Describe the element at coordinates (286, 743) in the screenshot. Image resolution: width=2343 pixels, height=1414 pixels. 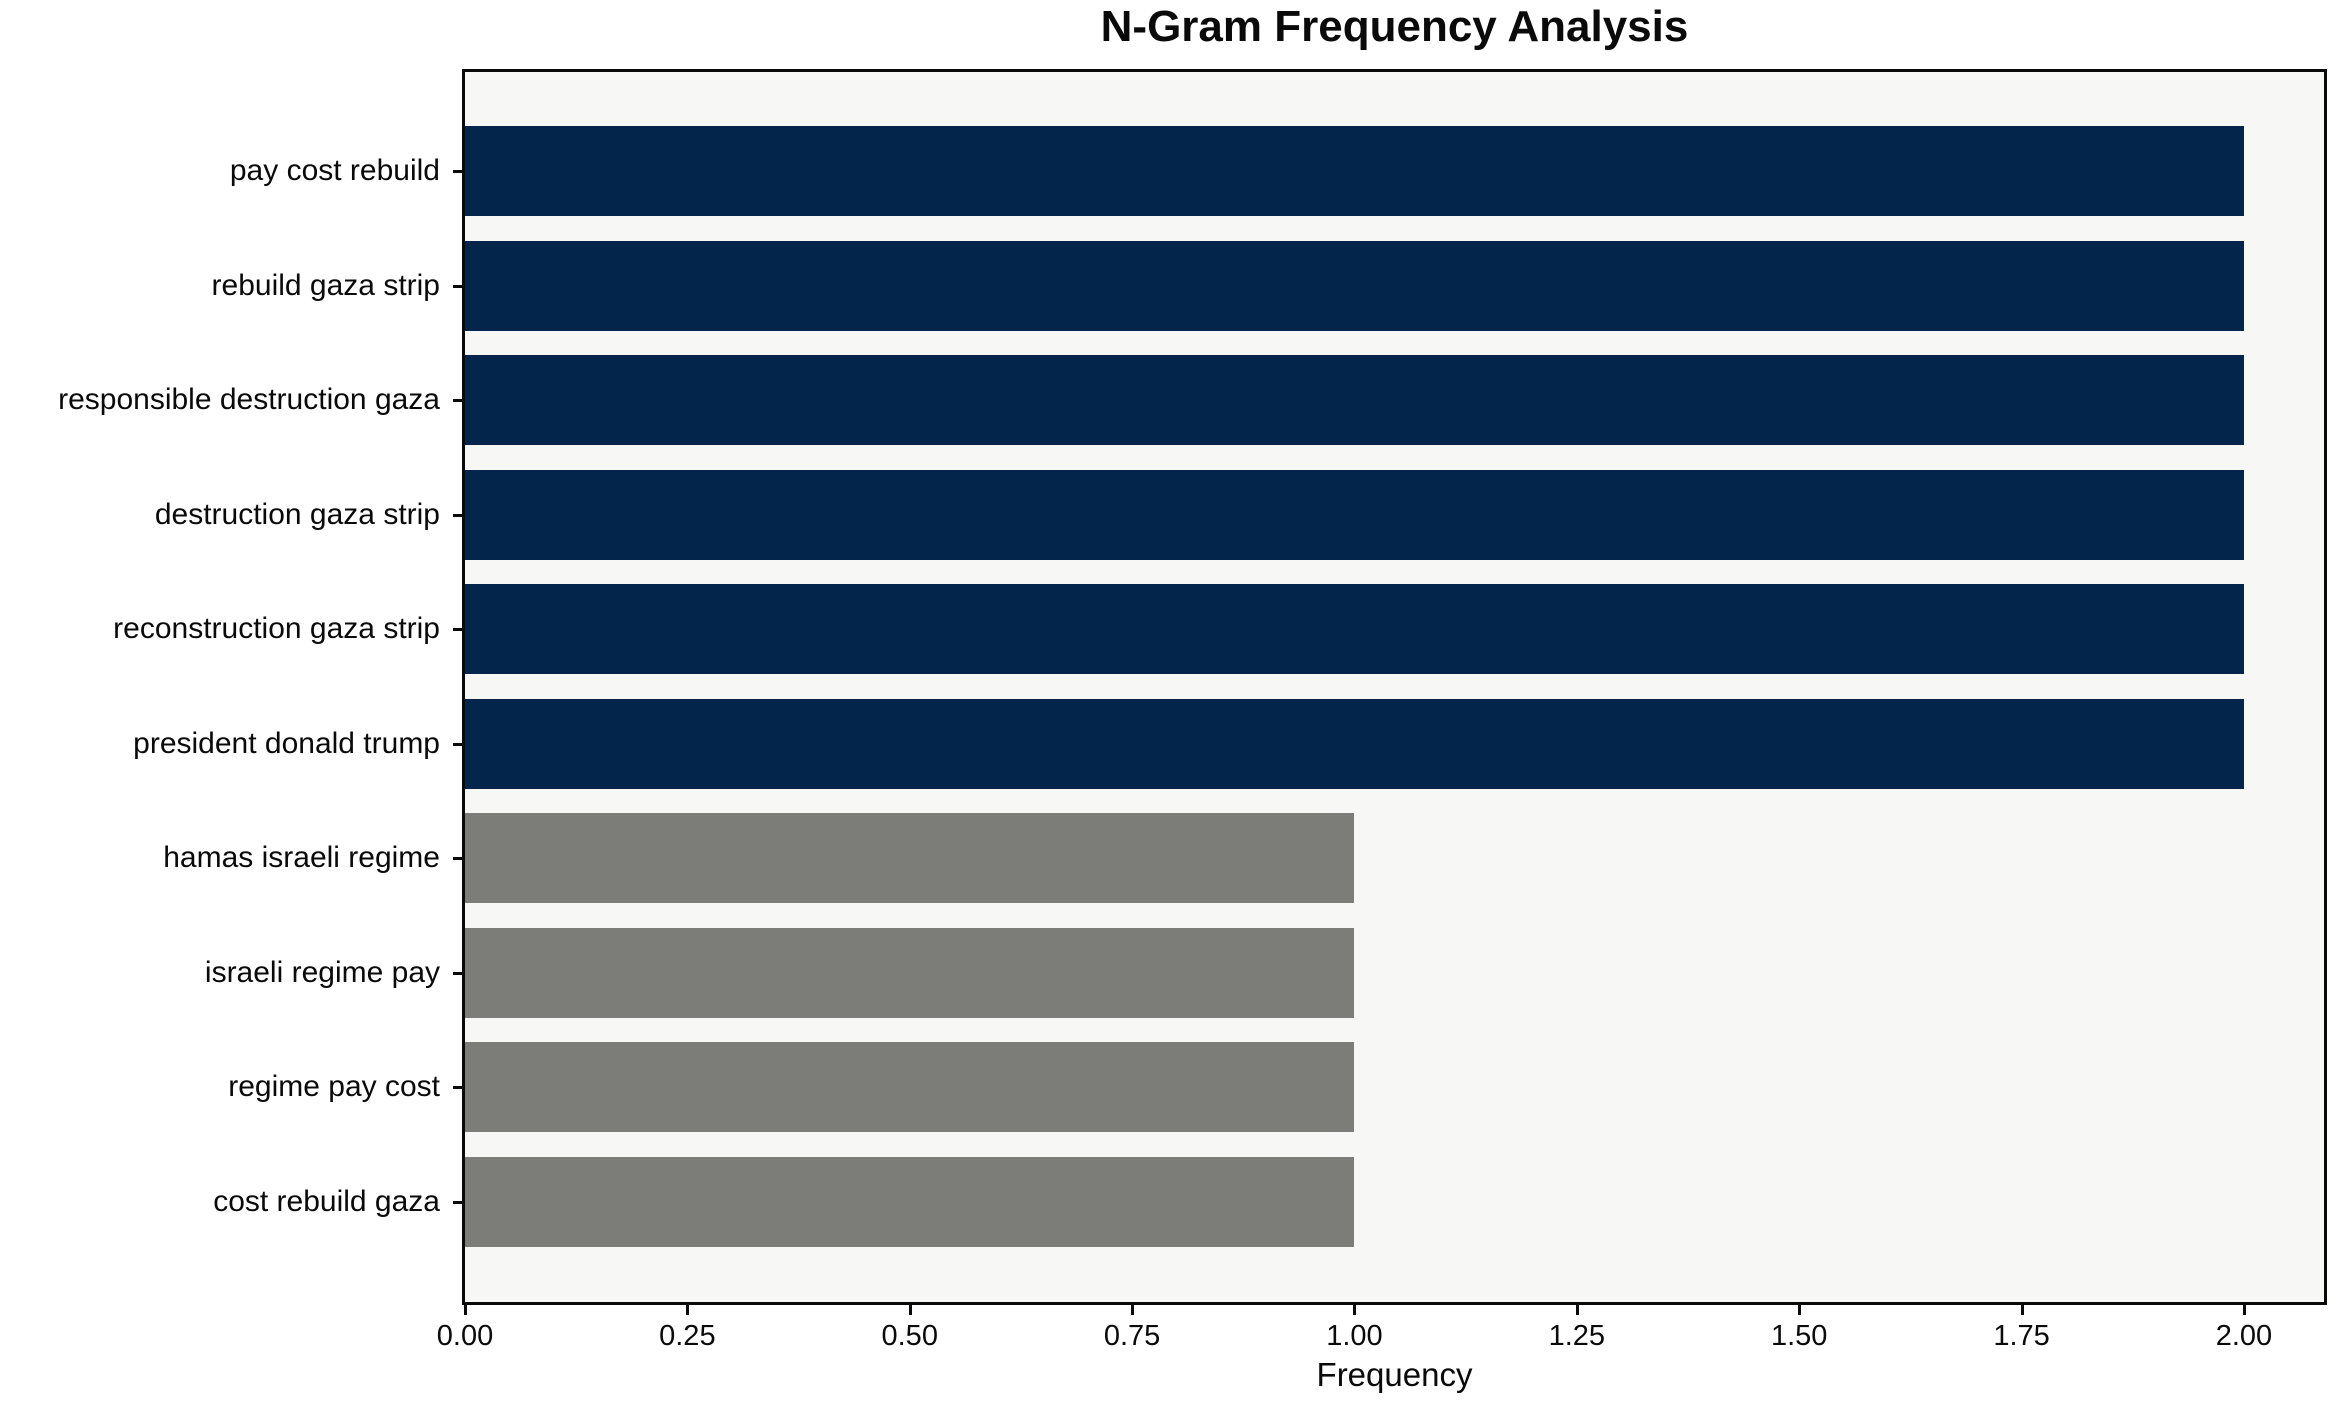
I see `y-tick-label: president donald trump` at that location.